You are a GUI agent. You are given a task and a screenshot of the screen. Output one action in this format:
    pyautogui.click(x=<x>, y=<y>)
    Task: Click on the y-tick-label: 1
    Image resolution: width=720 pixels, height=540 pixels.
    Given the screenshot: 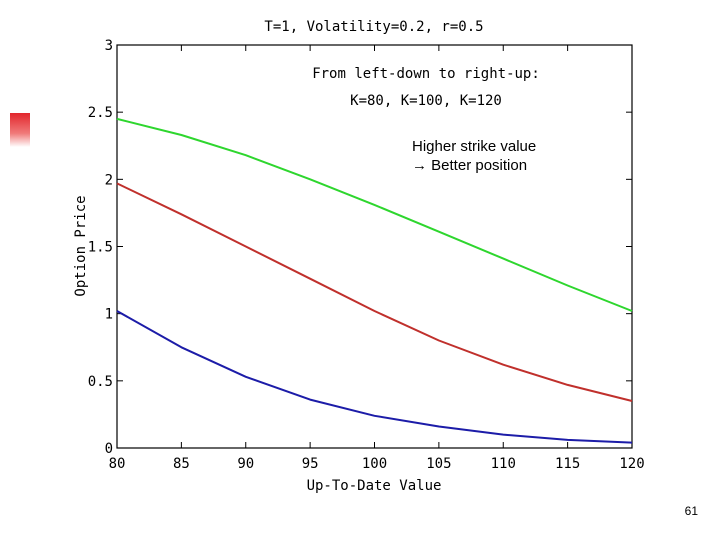 What is the action you would take?
    pyautogui.click(x=109, y=315)
    